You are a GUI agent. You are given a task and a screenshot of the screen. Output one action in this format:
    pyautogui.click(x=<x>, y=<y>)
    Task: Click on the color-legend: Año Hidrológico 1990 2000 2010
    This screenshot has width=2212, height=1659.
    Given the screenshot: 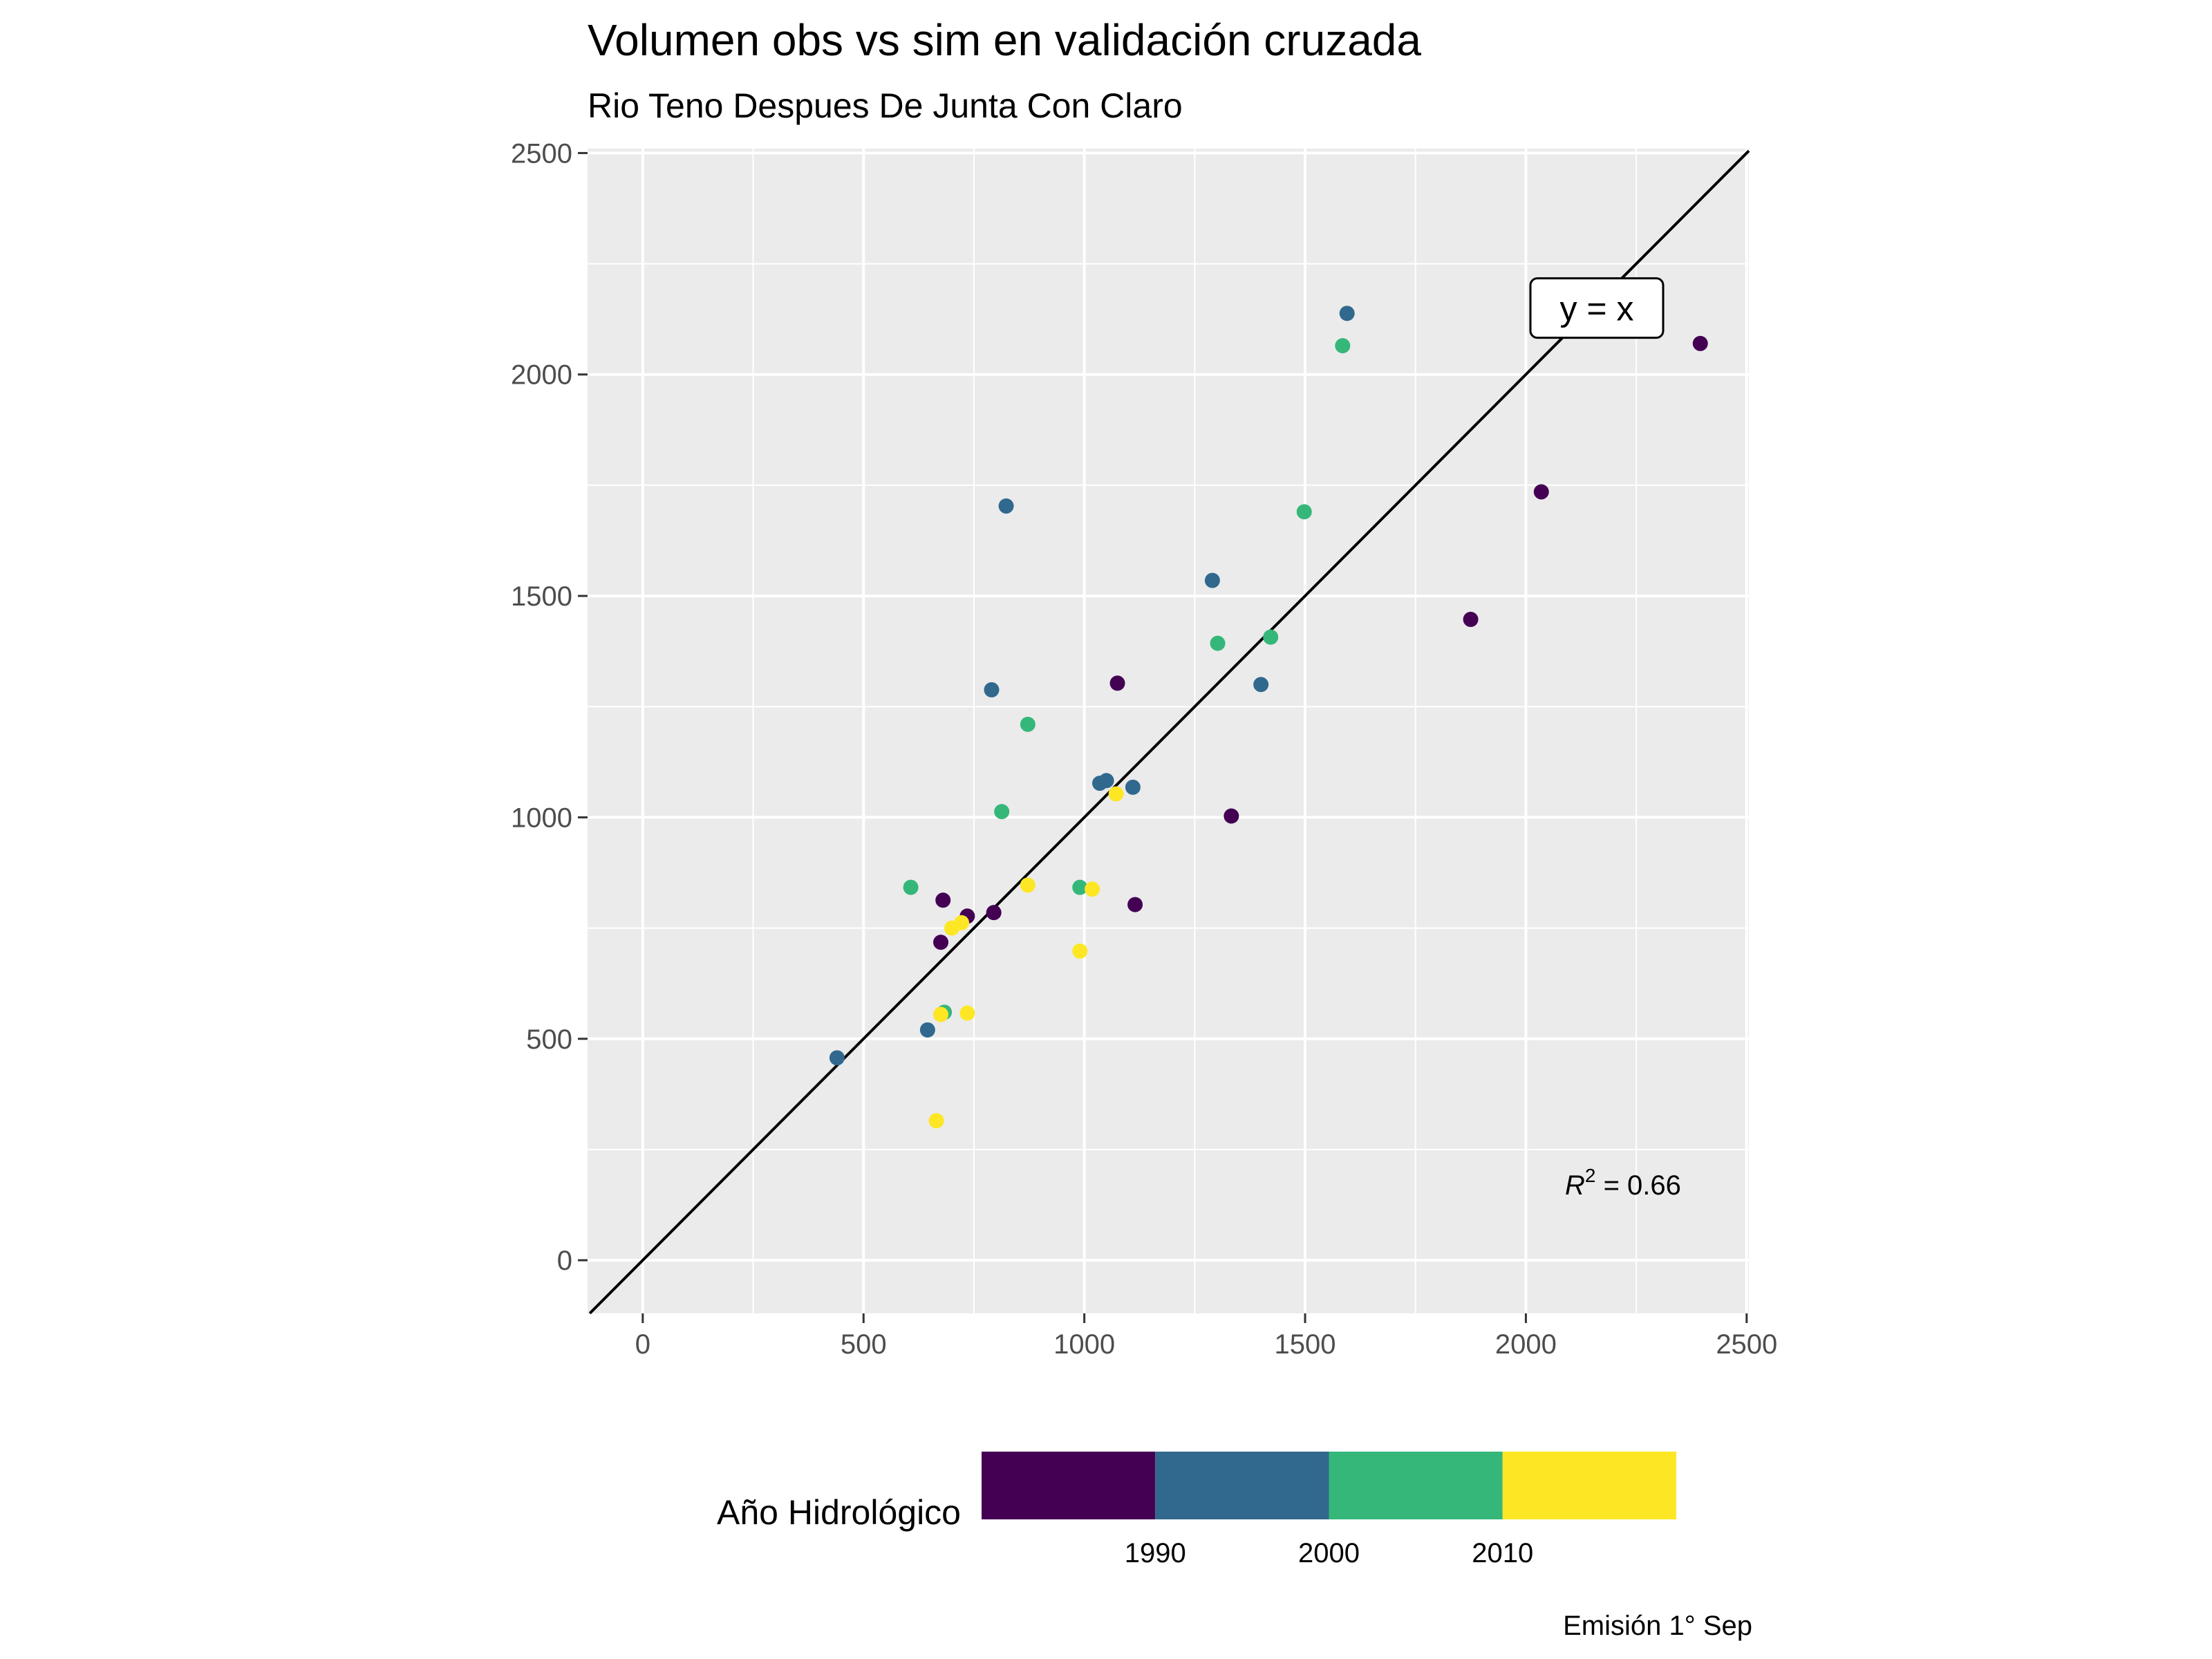 What is the action you would take?
    pyautogui.click(x=1196, y=1510)
    